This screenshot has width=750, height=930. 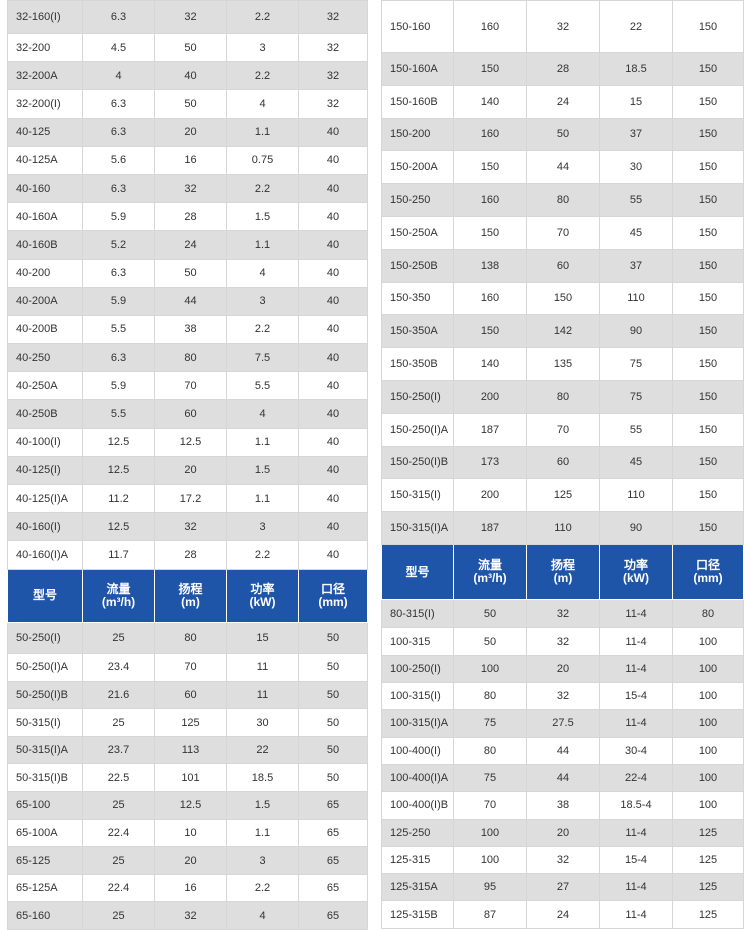 What do you see at coordinates (118, 667) in the screenshot?
I see `flow-cell: 23.4` at bounding box center [118, 667].